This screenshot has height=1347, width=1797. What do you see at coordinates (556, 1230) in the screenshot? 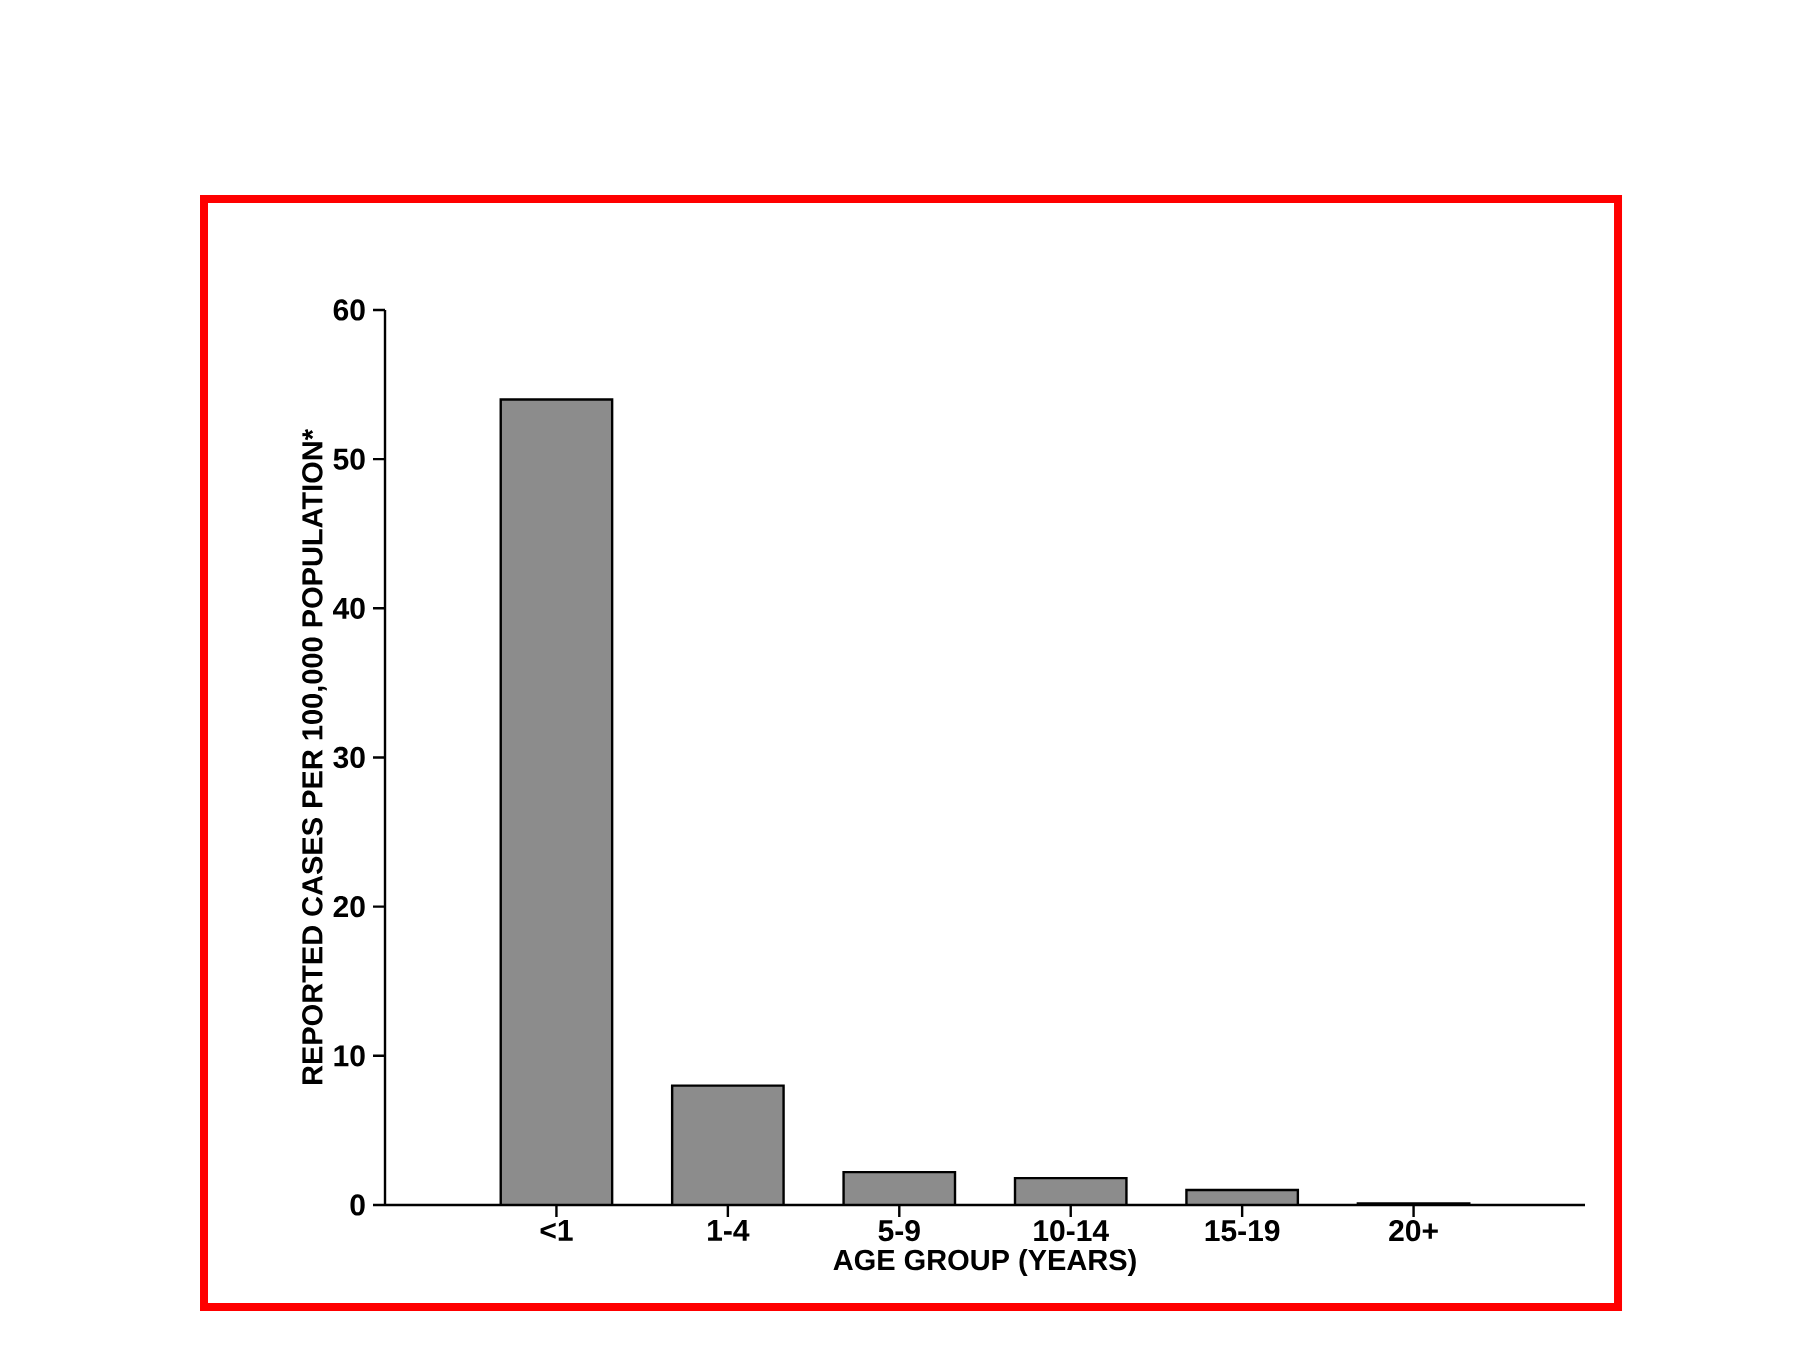
I see `x-tick-label: <1` at bounding box center [556, 1230].